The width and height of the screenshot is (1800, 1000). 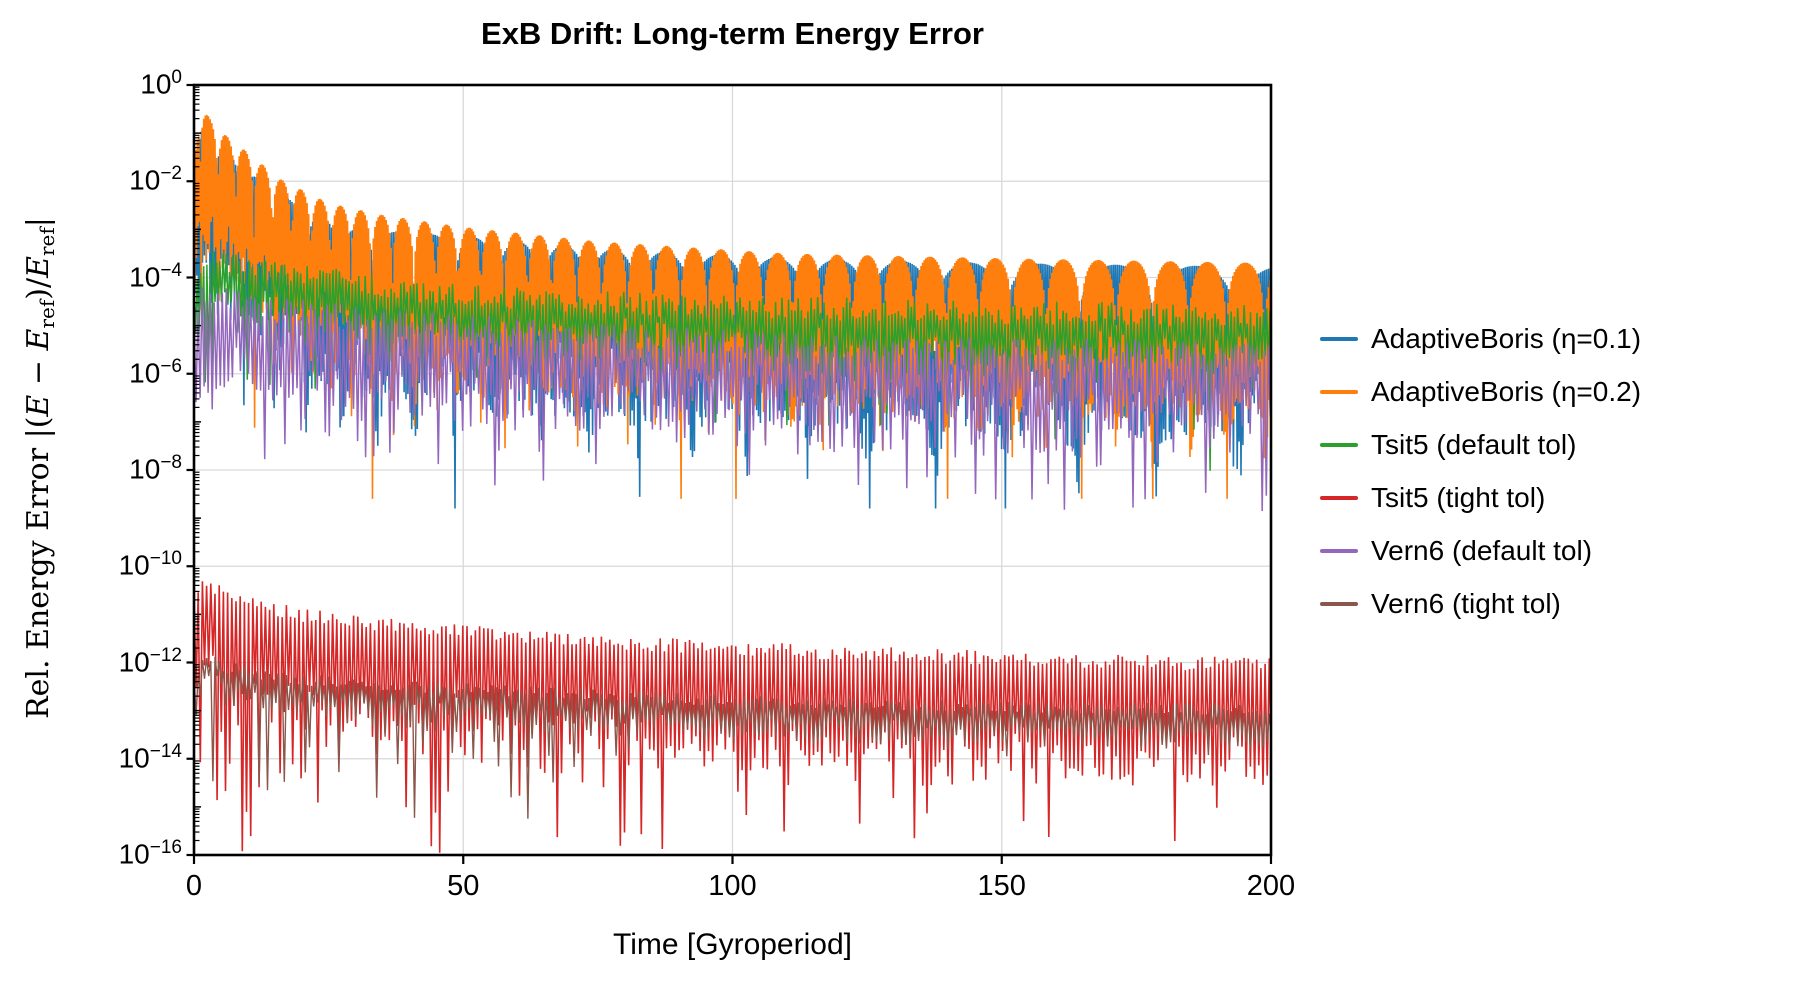 I want to click on legend-item: Tsit5 (tight tol), so click(x=1480, y=497).